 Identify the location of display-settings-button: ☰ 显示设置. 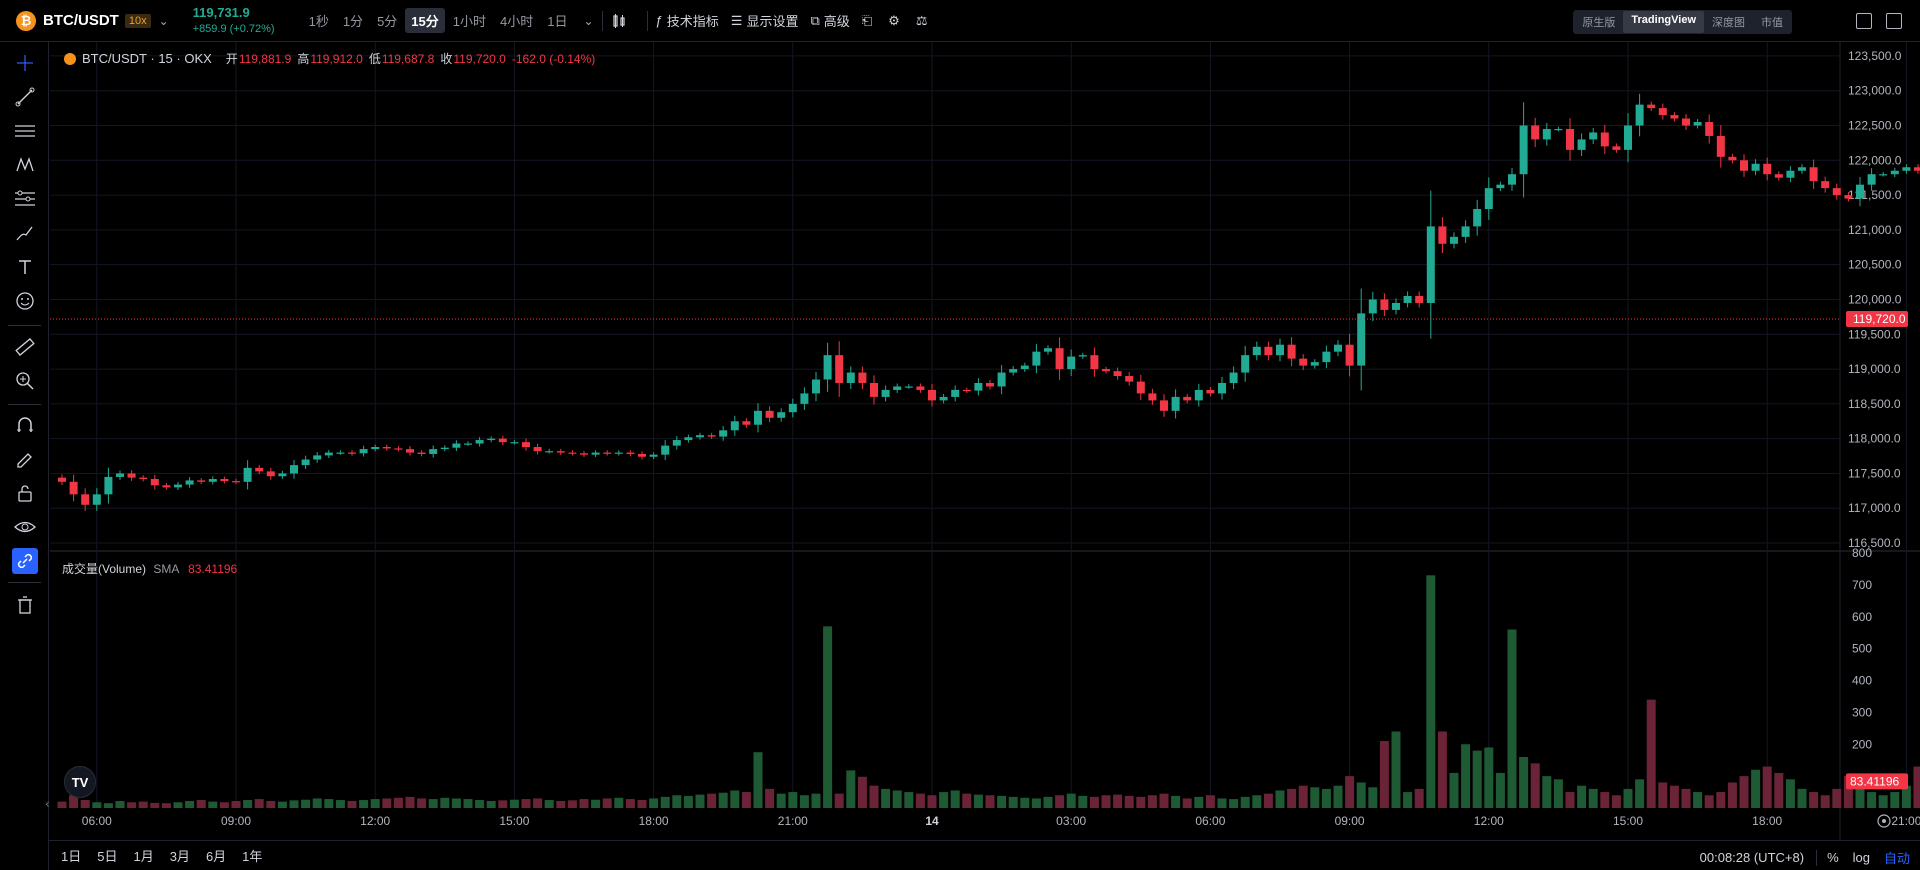
(765, 20).